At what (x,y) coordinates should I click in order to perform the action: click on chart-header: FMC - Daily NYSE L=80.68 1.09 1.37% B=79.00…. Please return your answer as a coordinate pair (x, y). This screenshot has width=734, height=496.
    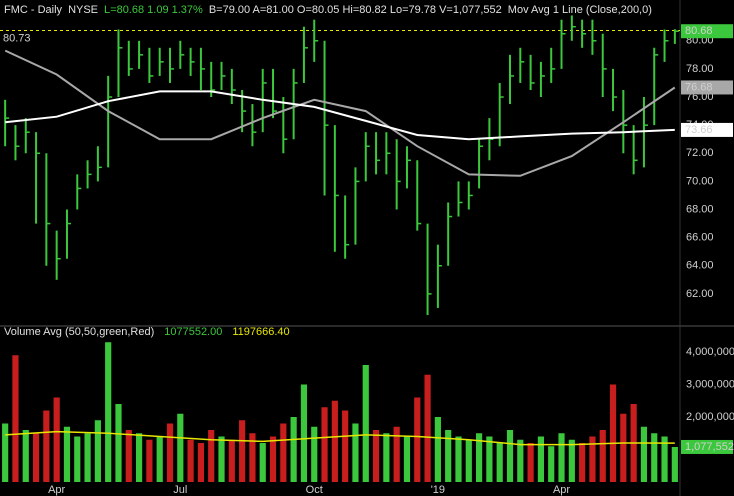
    Looking at the image, I should click on (328, 10).